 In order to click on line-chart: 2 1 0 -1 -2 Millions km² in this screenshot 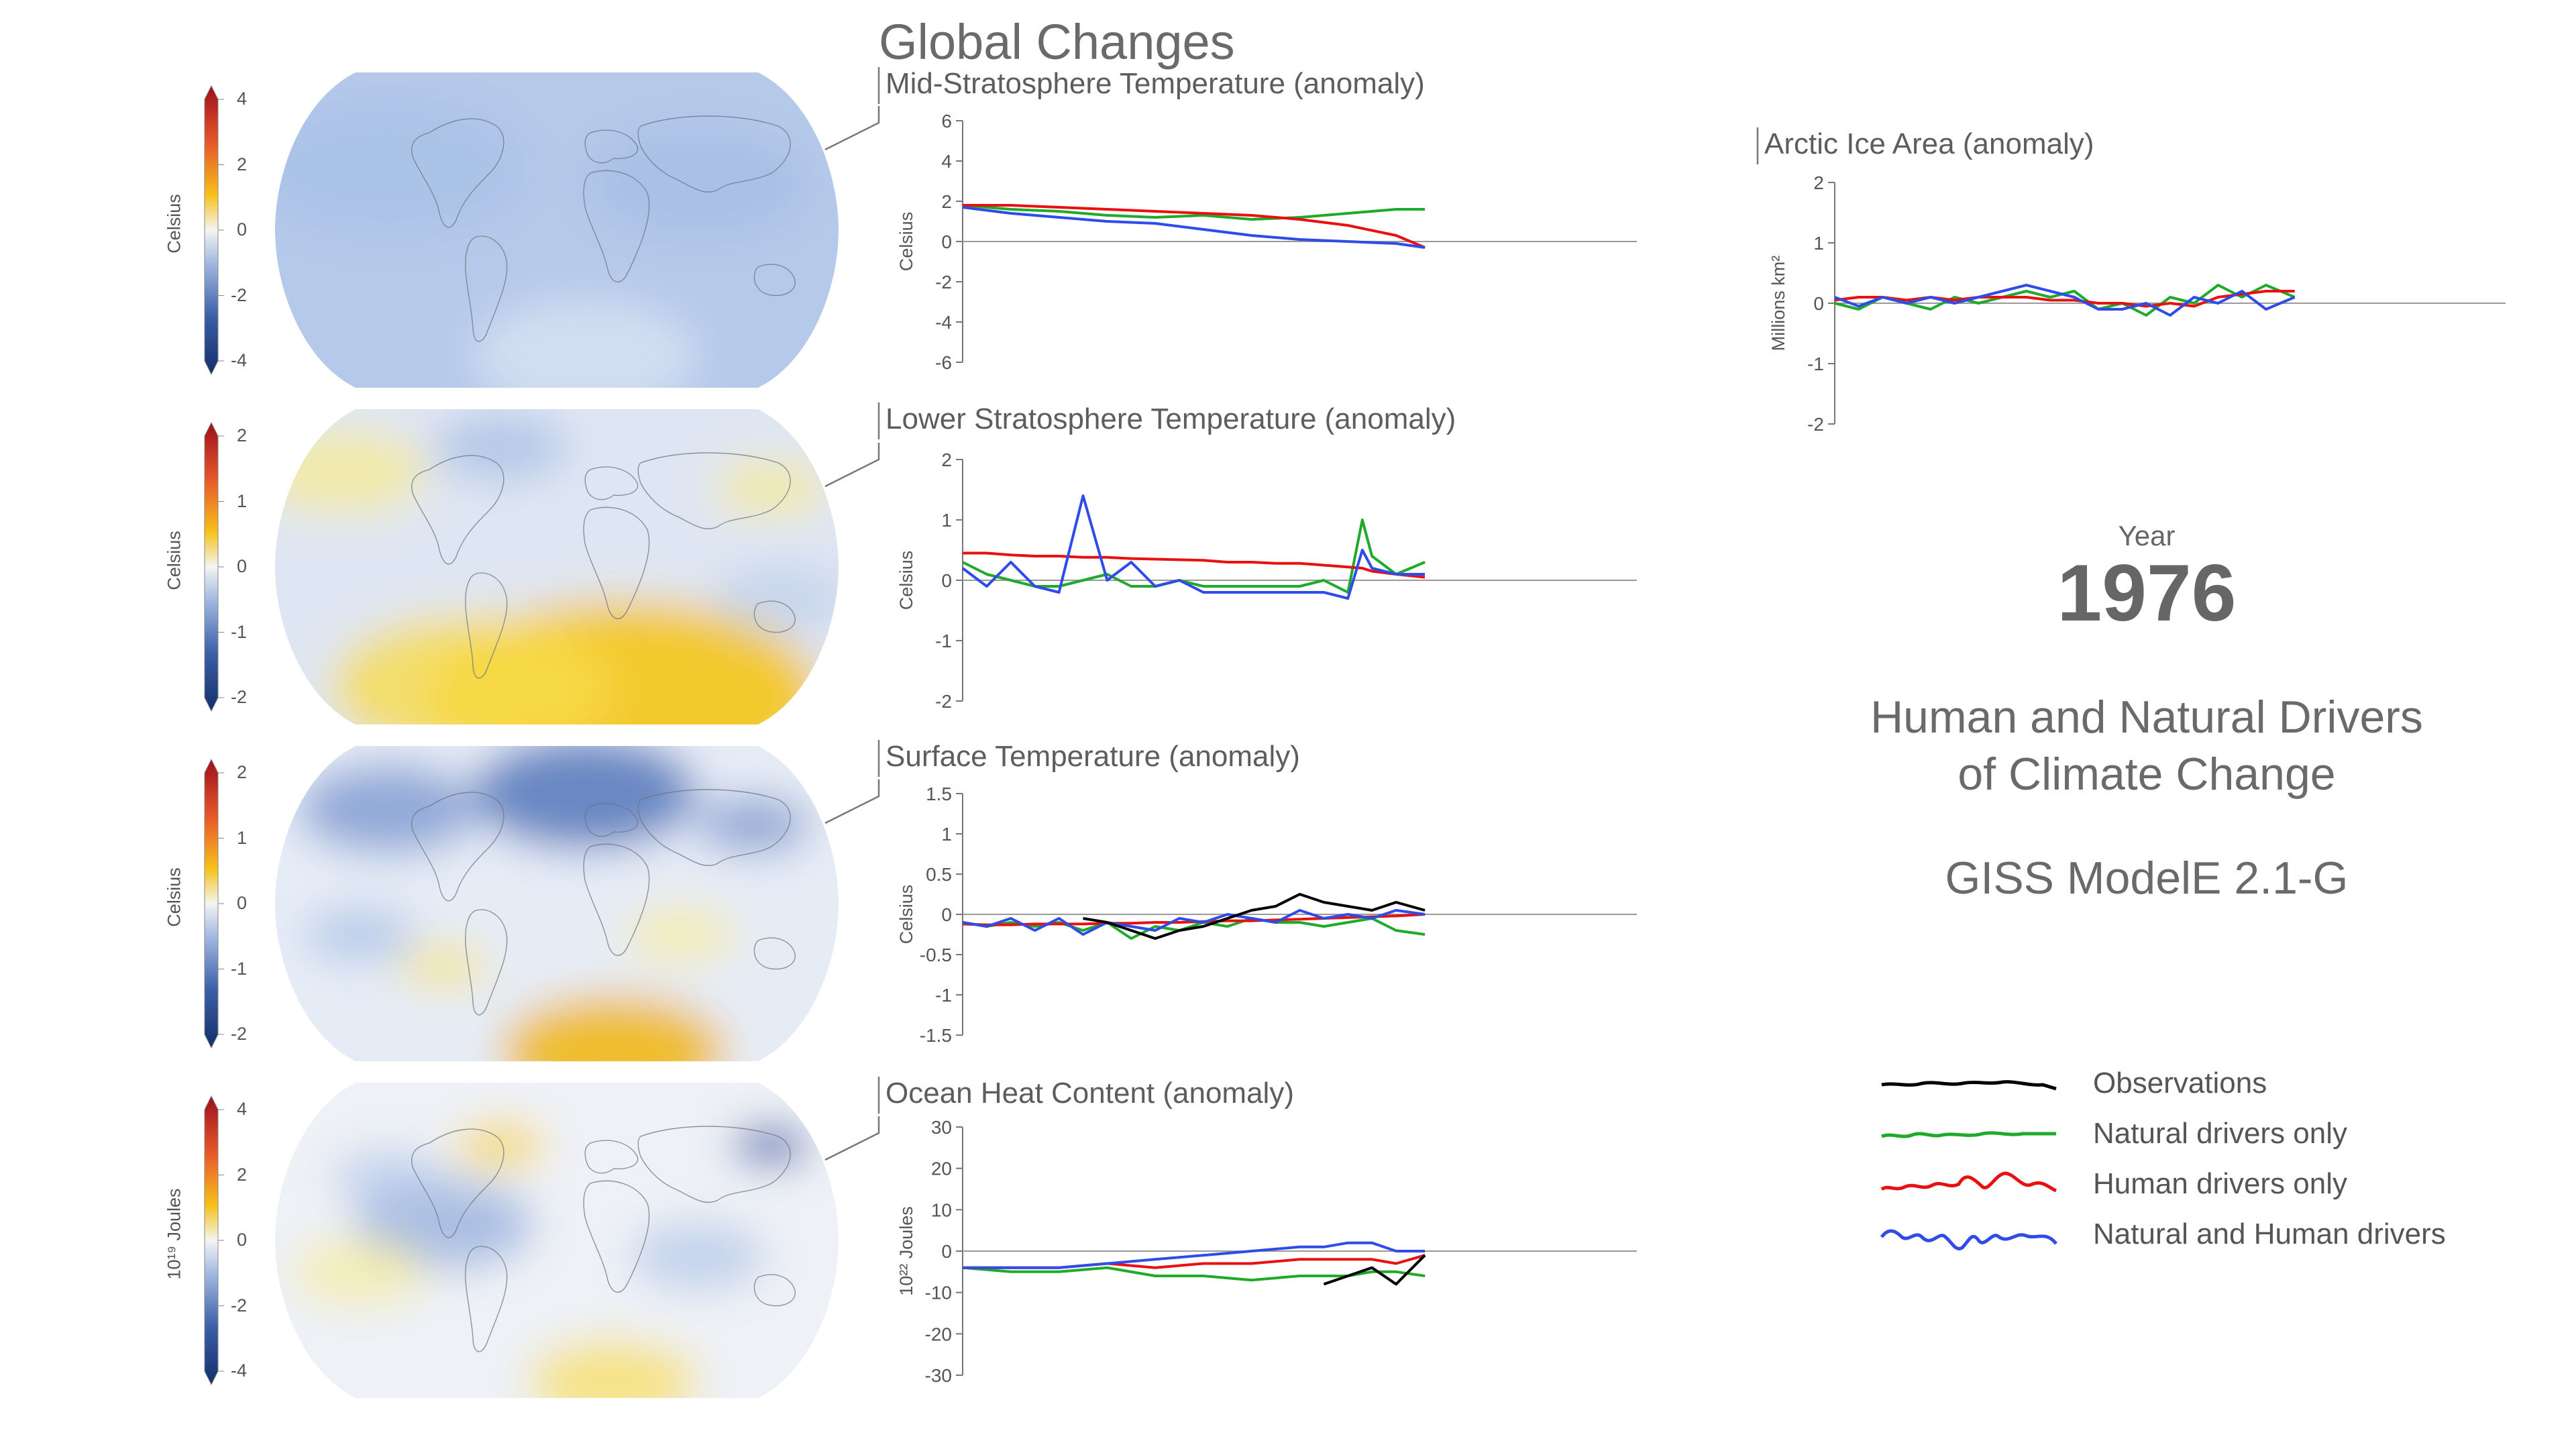, I will do `click(2137, 303)`.